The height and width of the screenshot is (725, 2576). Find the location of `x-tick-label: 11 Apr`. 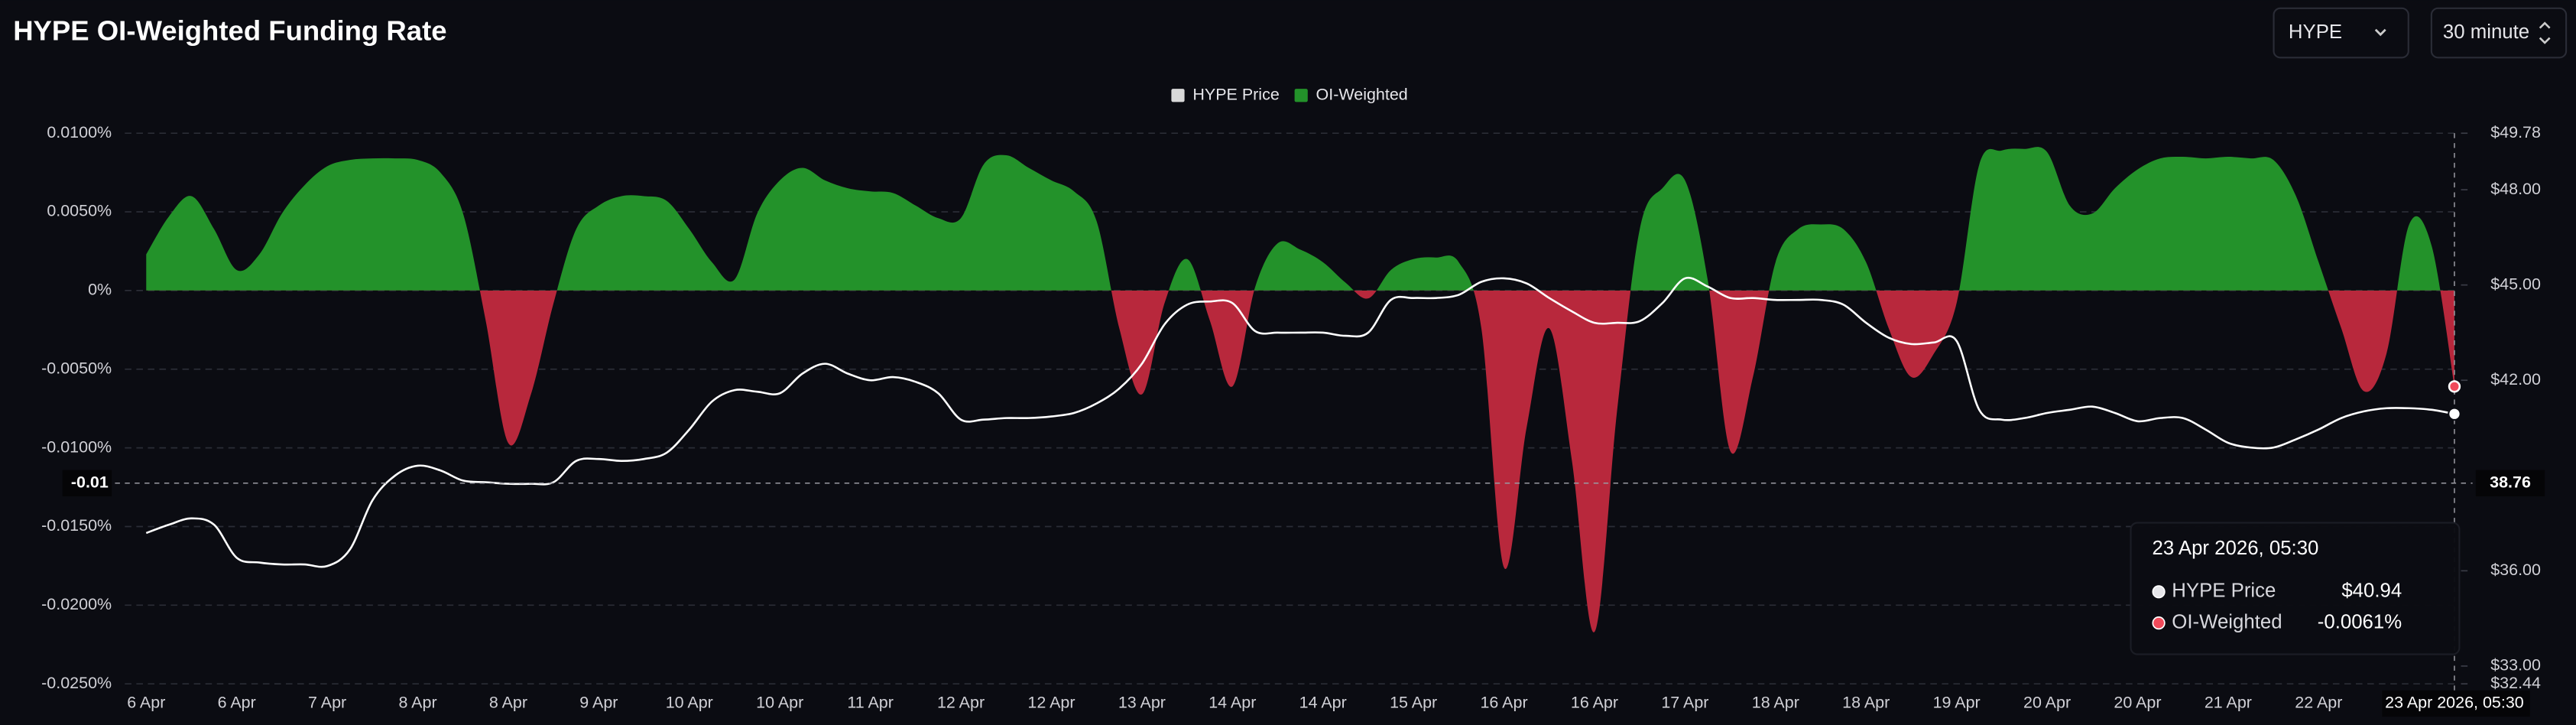

x-tick-label: 11 Apr is located at coordinates (871, 703).